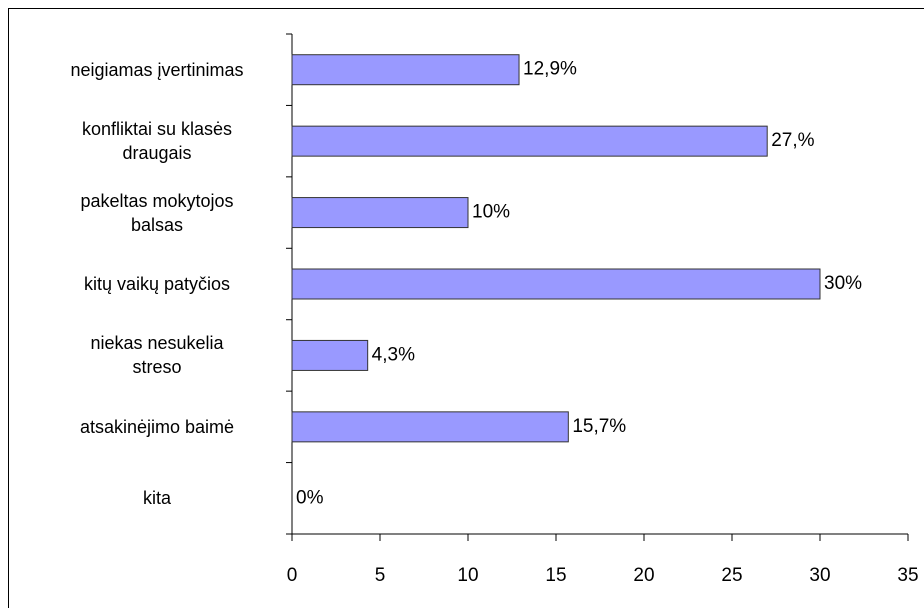  What do you see at coordinates (491, 212) in the screenshot?
I see `value-label: 10%` at bounding box center [491, 212].